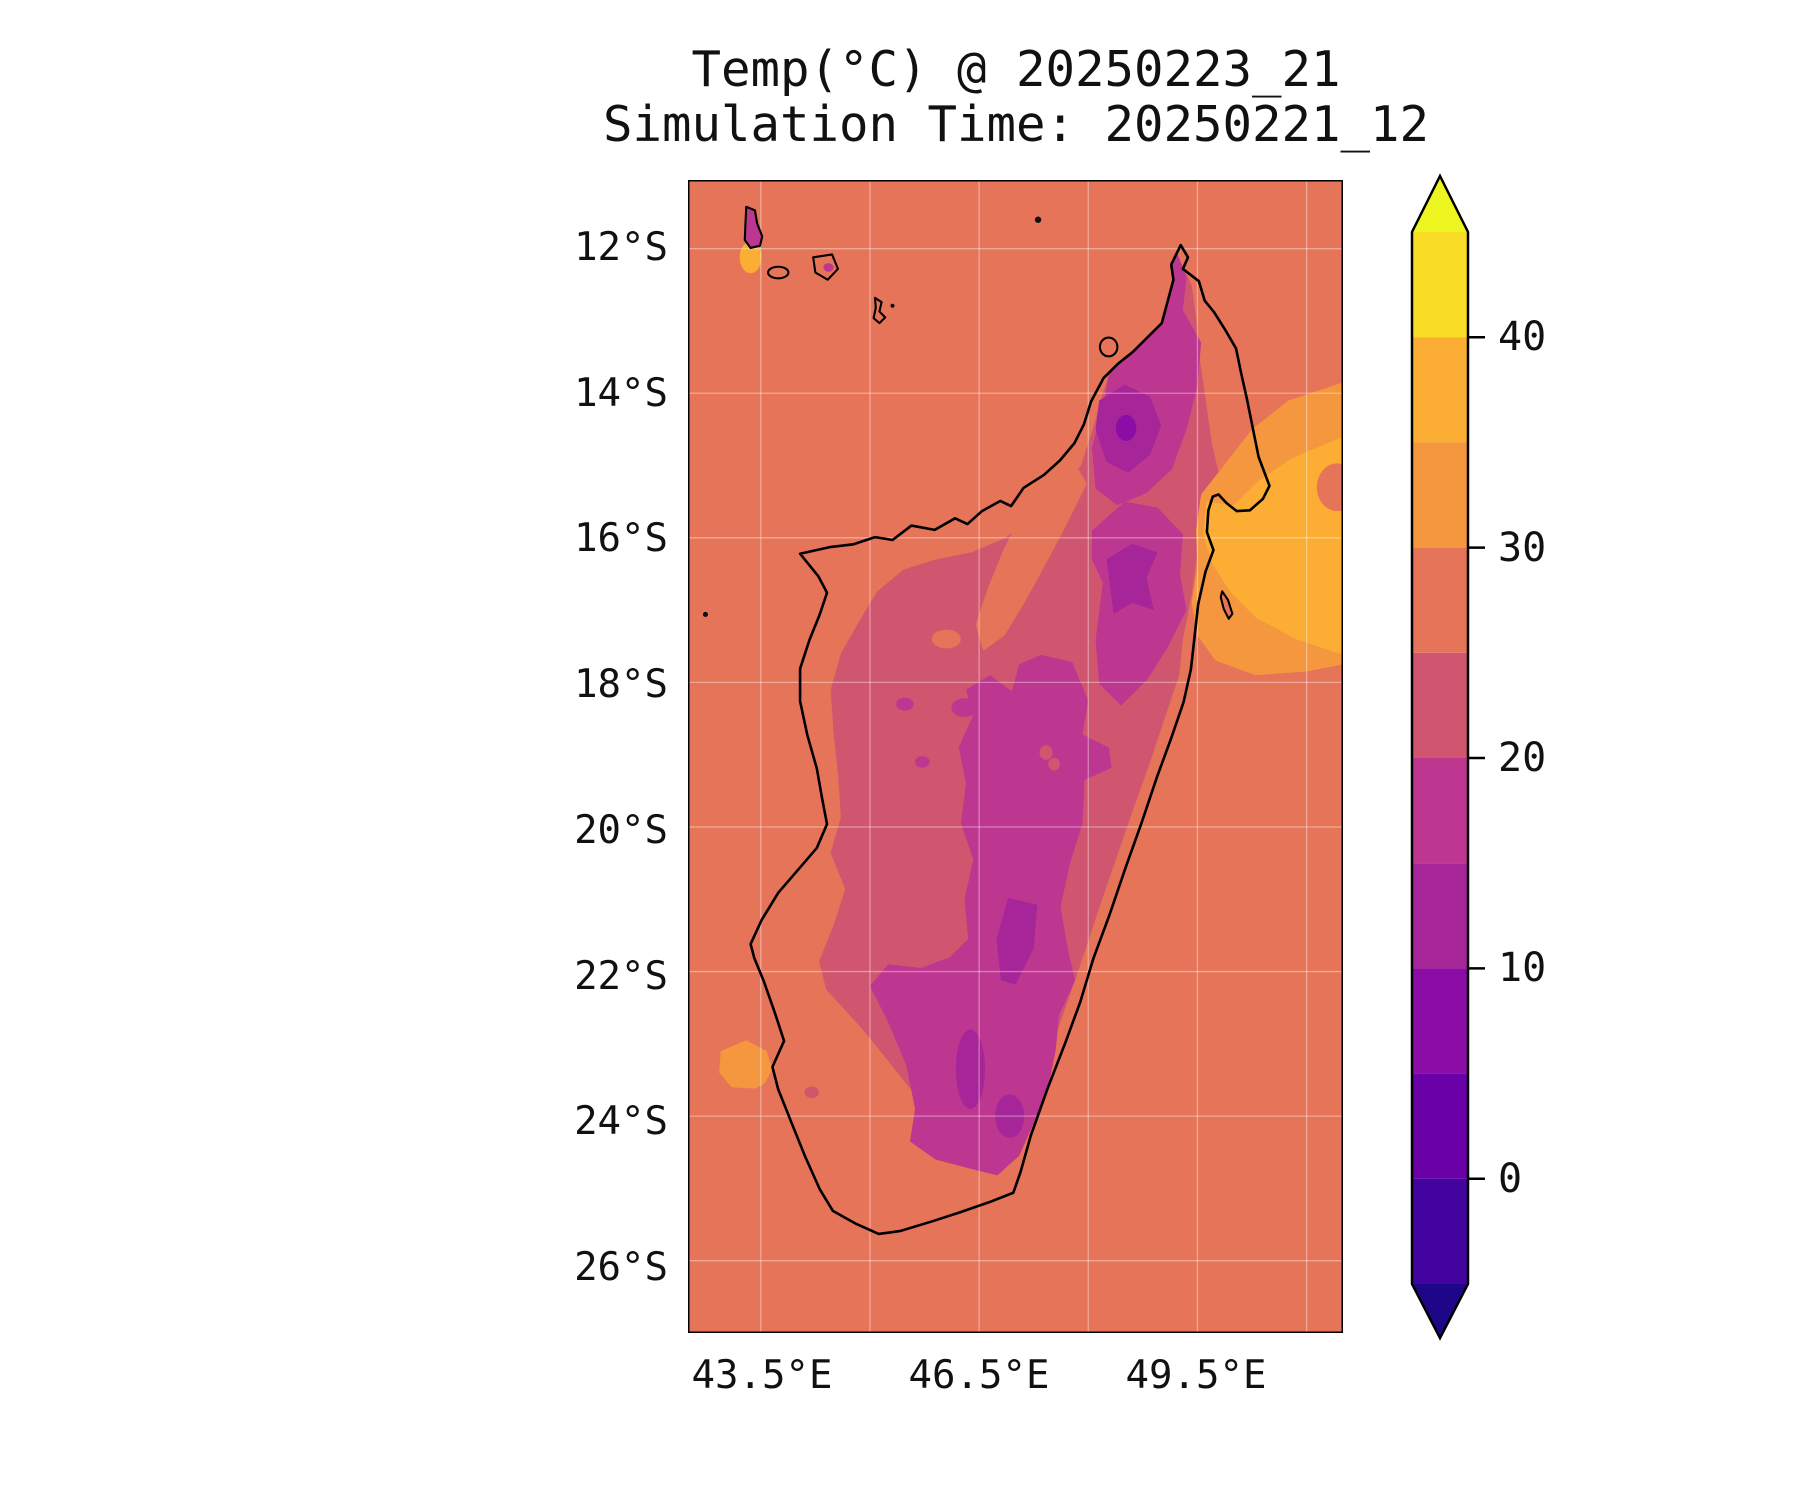 Image resolution: width=1800 pixels, height=1500 pixels. What do you see at coordinates (1522, 758) in the screenshot?
I see `colorbar-tick-label: 20` at bounding box center [1522, 758].